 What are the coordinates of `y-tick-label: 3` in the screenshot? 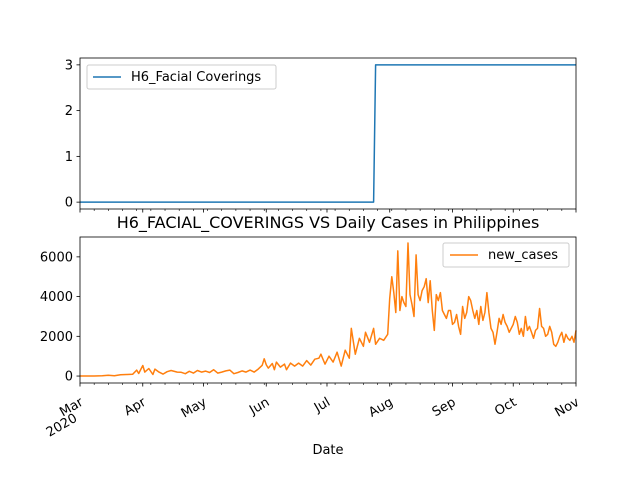 It's located at (69, 65).